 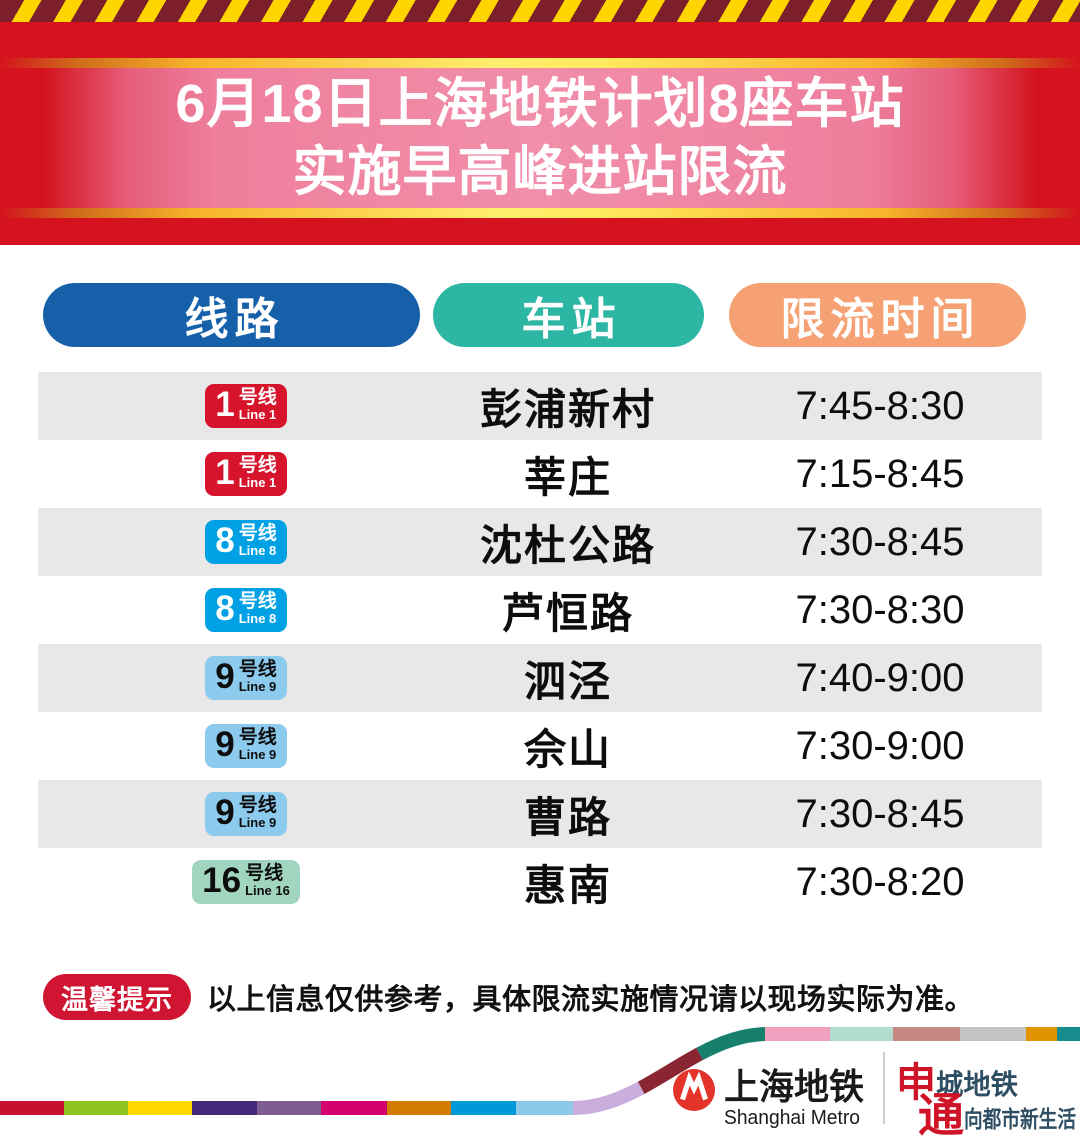 I want to click on line-name-en: Line 1, so click(x=257, y=414).